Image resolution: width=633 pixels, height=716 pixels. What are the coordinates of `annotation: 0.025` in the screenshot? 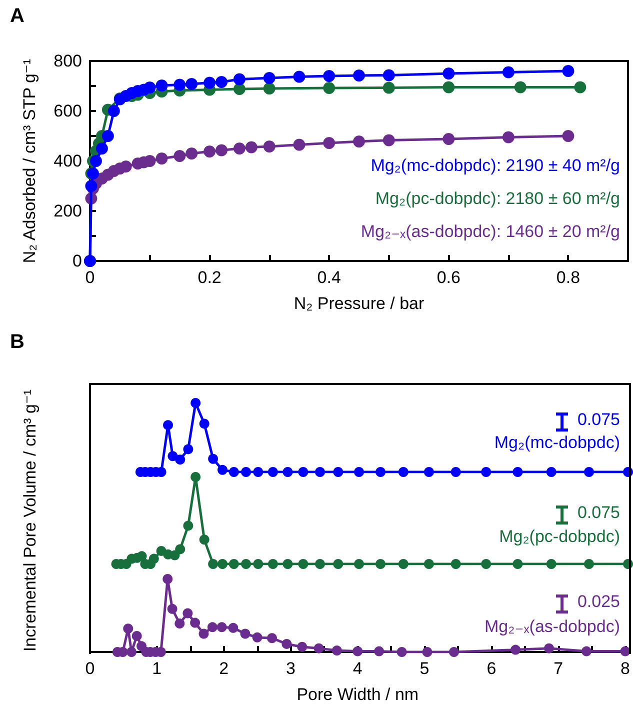 It's located at (598, 601).